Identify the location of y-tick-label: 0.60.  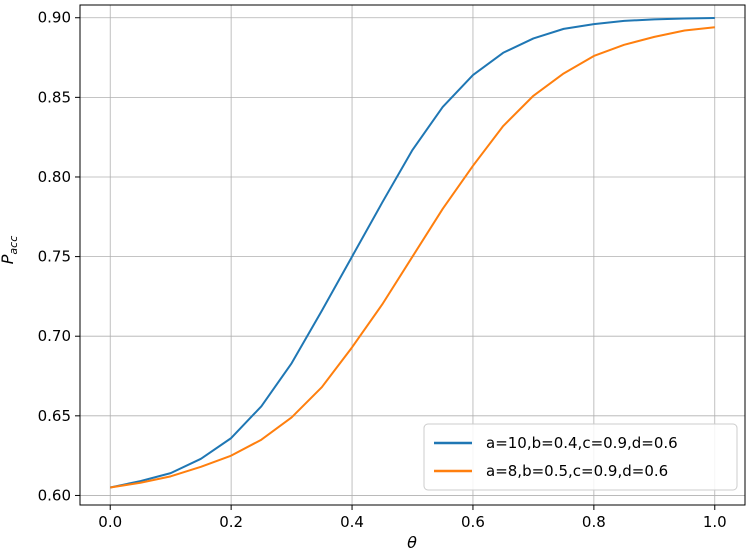
(54, 495).